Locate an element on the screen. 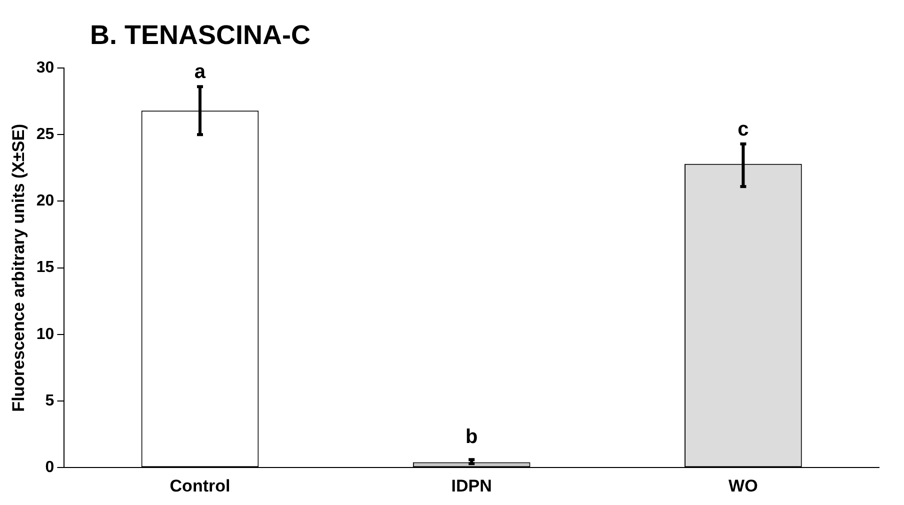 The height and width of the screenshot is (505, 904). x-tick-label: IDPN is located at coordinates (471, 486).